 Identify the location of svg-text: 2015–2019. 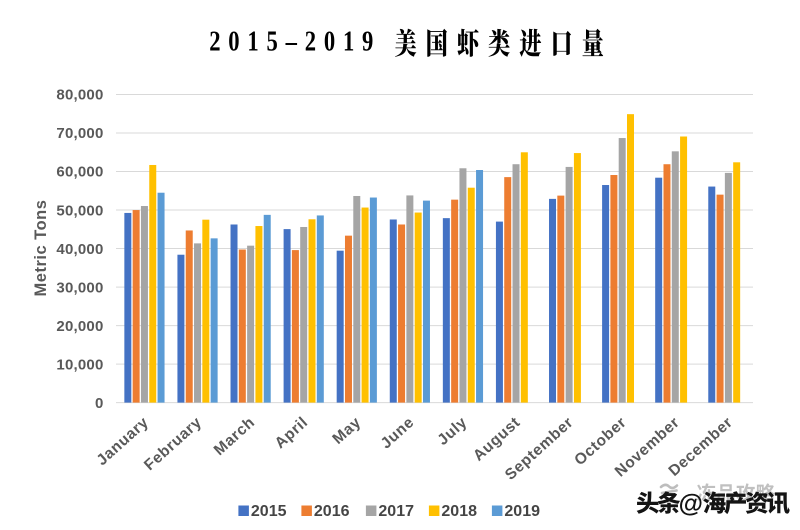
(295, 41).